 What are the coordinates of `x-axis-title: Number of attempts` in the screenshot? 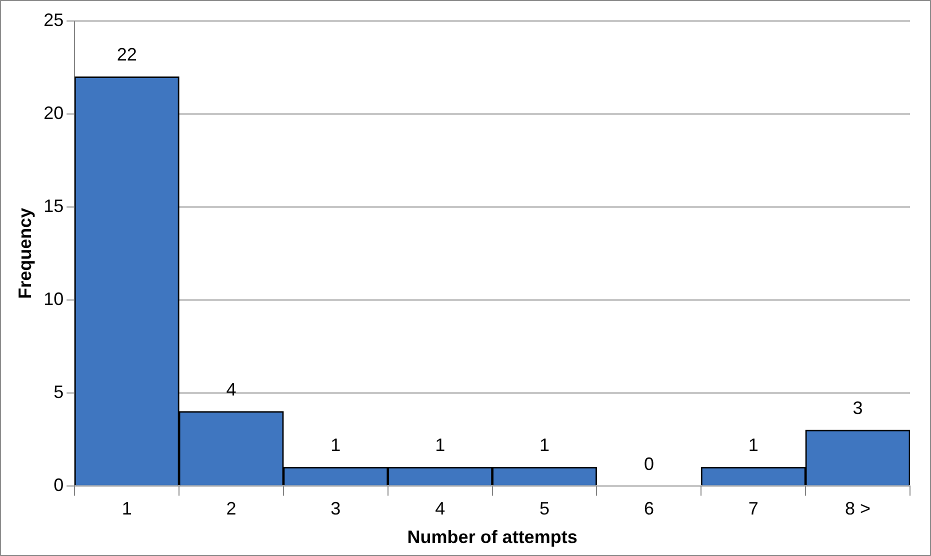 It's located at (492, 537).